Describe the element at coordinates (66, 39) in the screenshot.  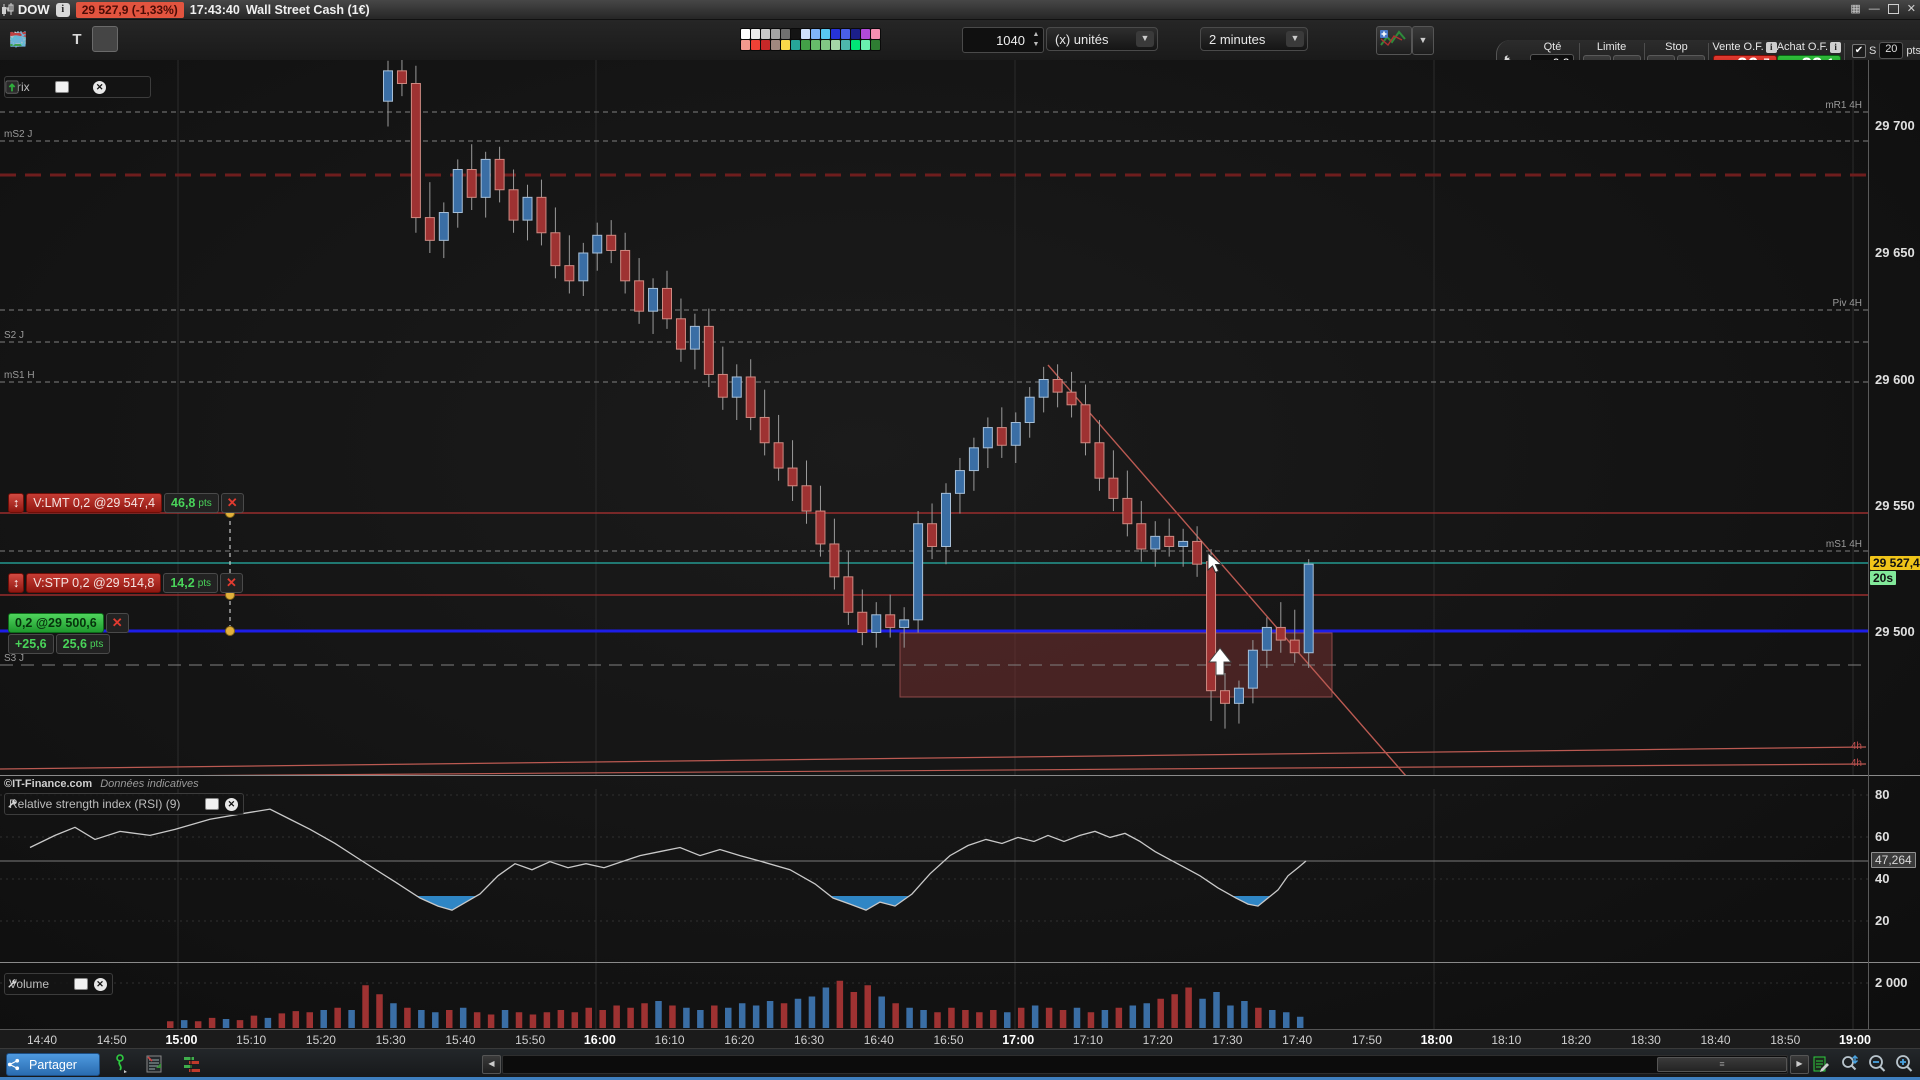
I see `cursor-tool` at that location.